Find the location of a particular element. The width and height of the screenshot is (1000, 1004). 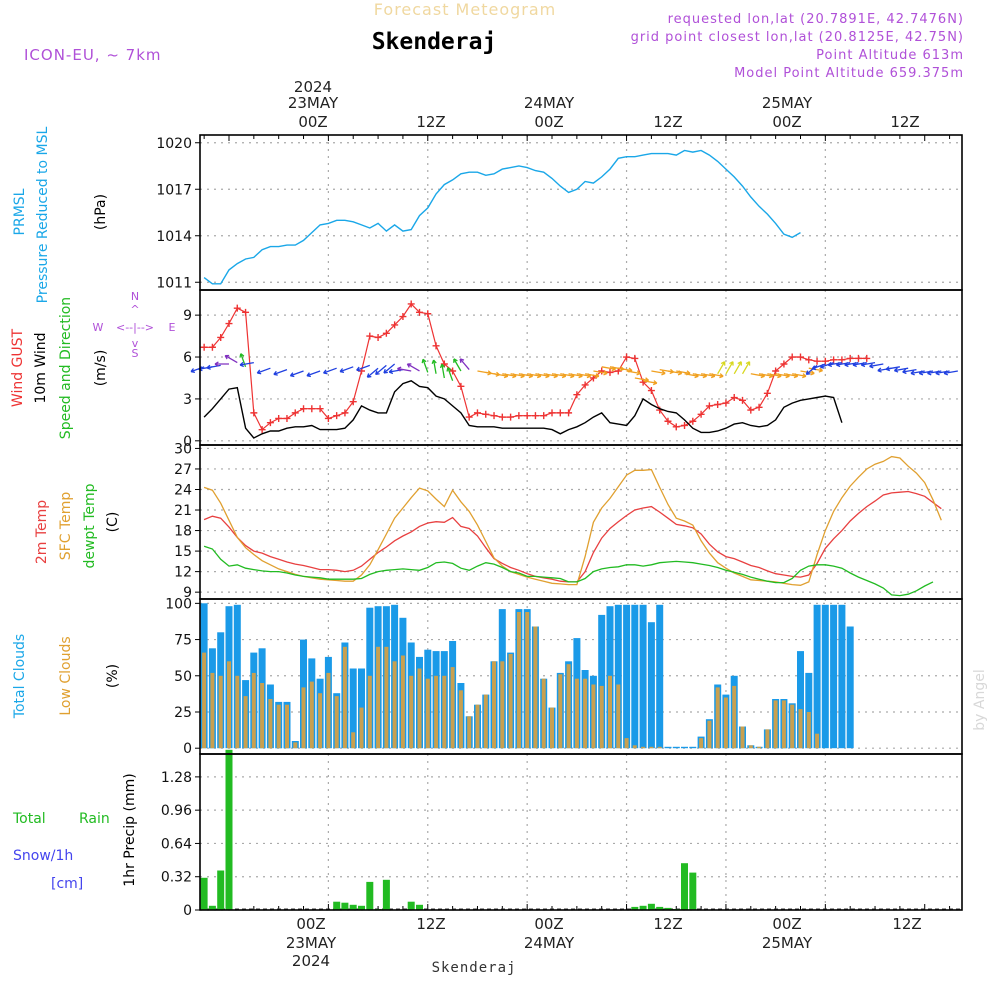

compass-vertical: ^ is located at coordinates (134, 309).